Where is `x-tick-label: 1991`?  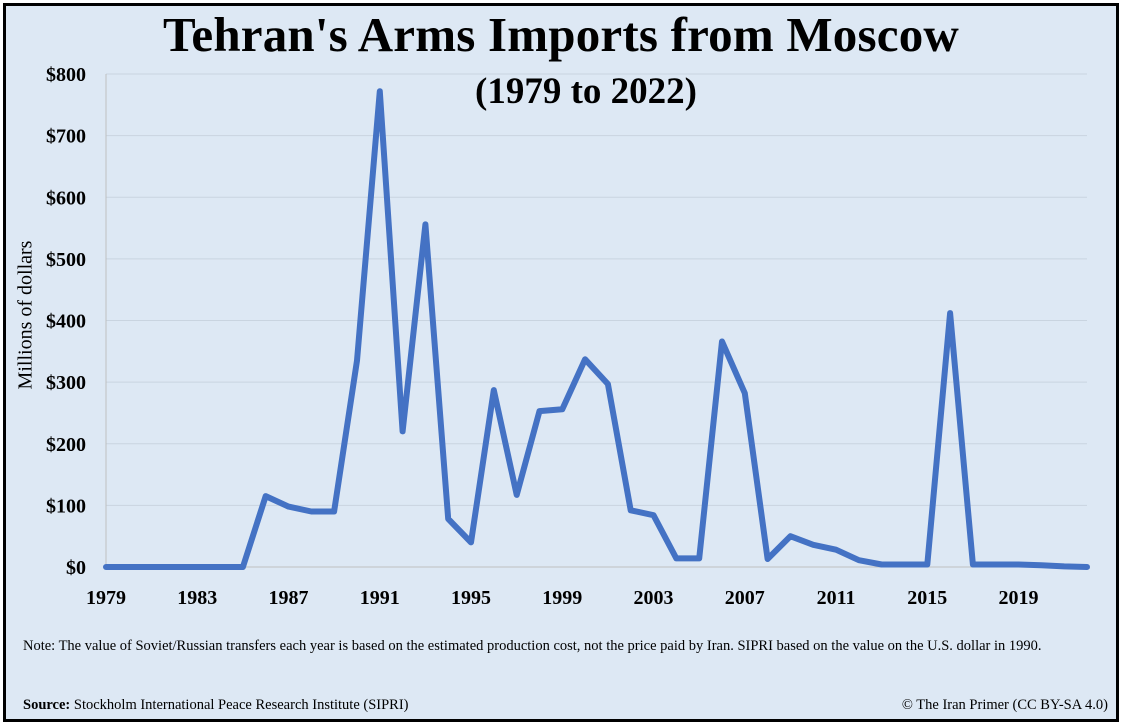
x-tick-label: 1991 is located at coordinates (380, 598).